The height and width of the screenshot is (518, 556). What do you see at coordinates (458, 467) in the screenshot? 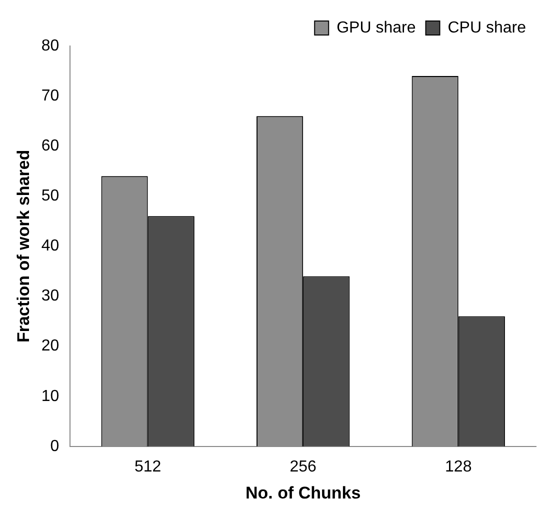
I see `x-tick-label: 128` at bounding box center [458, 467].